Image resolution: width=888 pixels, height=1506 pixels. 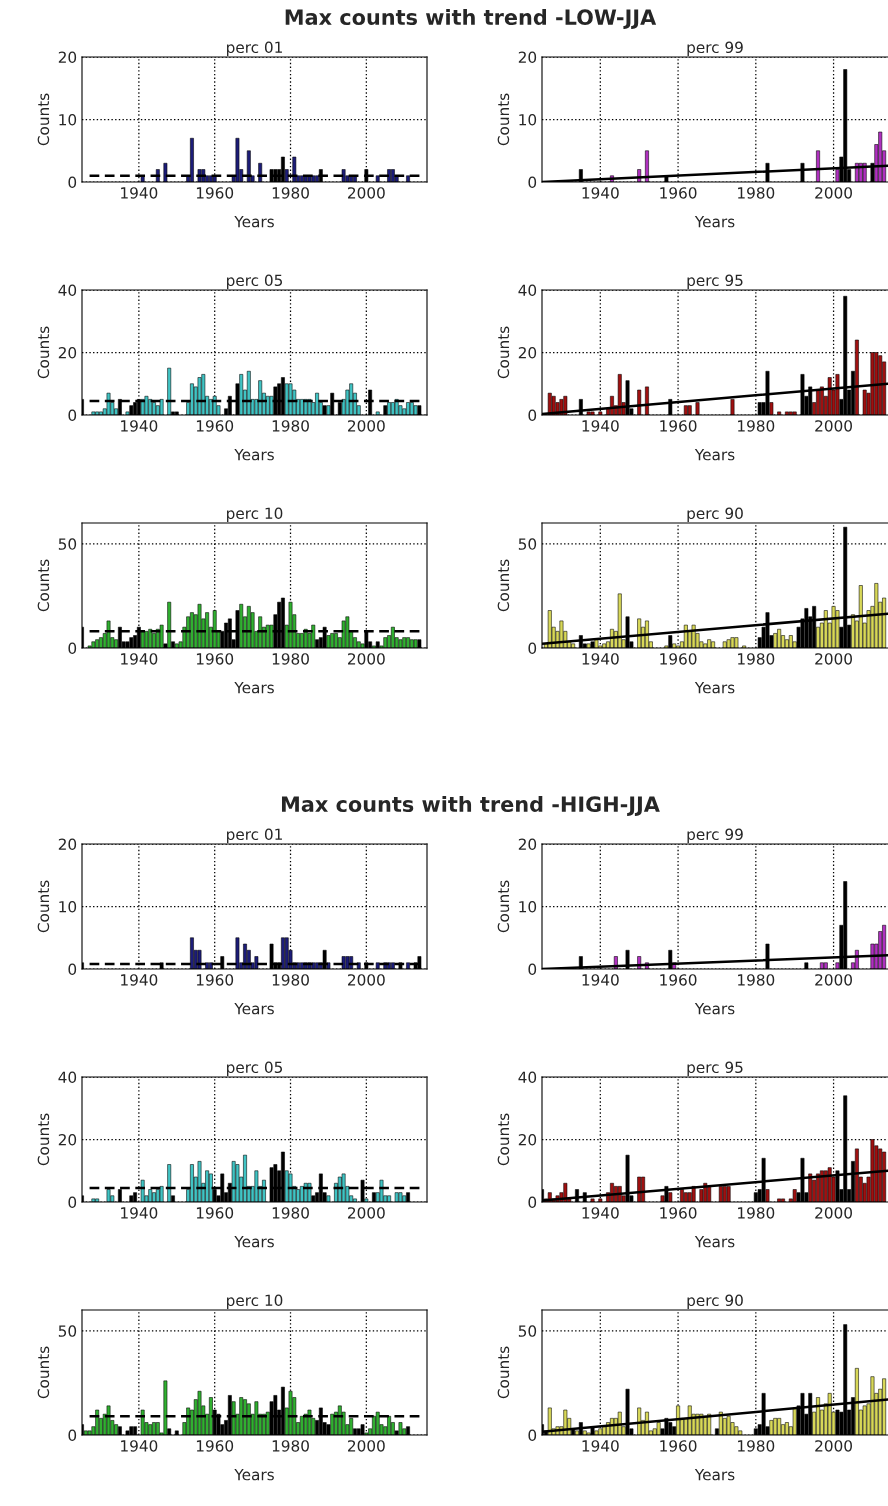 I want to click on text: Max counts with trend -LOW-JJA, so click(x=471, y=18).